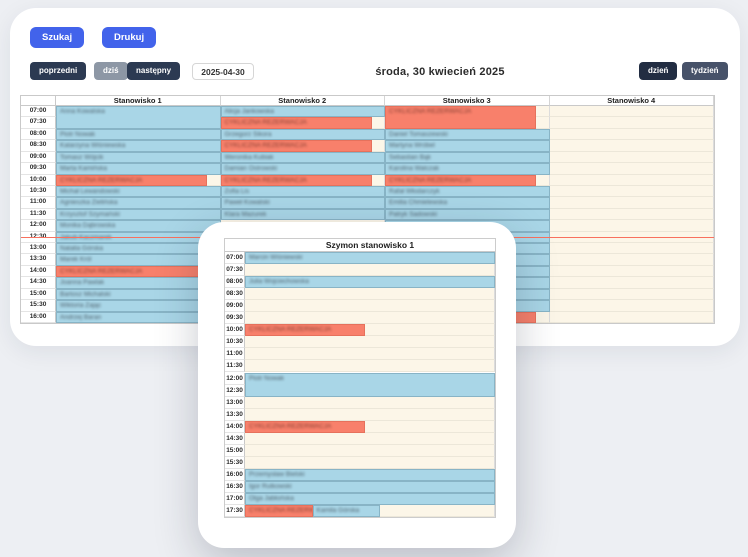 The height and width of the screenshot is (557, 748). Describe the element at coordinates (370, 258) in the screenshot. I see `booking-event: Marcin Wiśniewski` at that location.